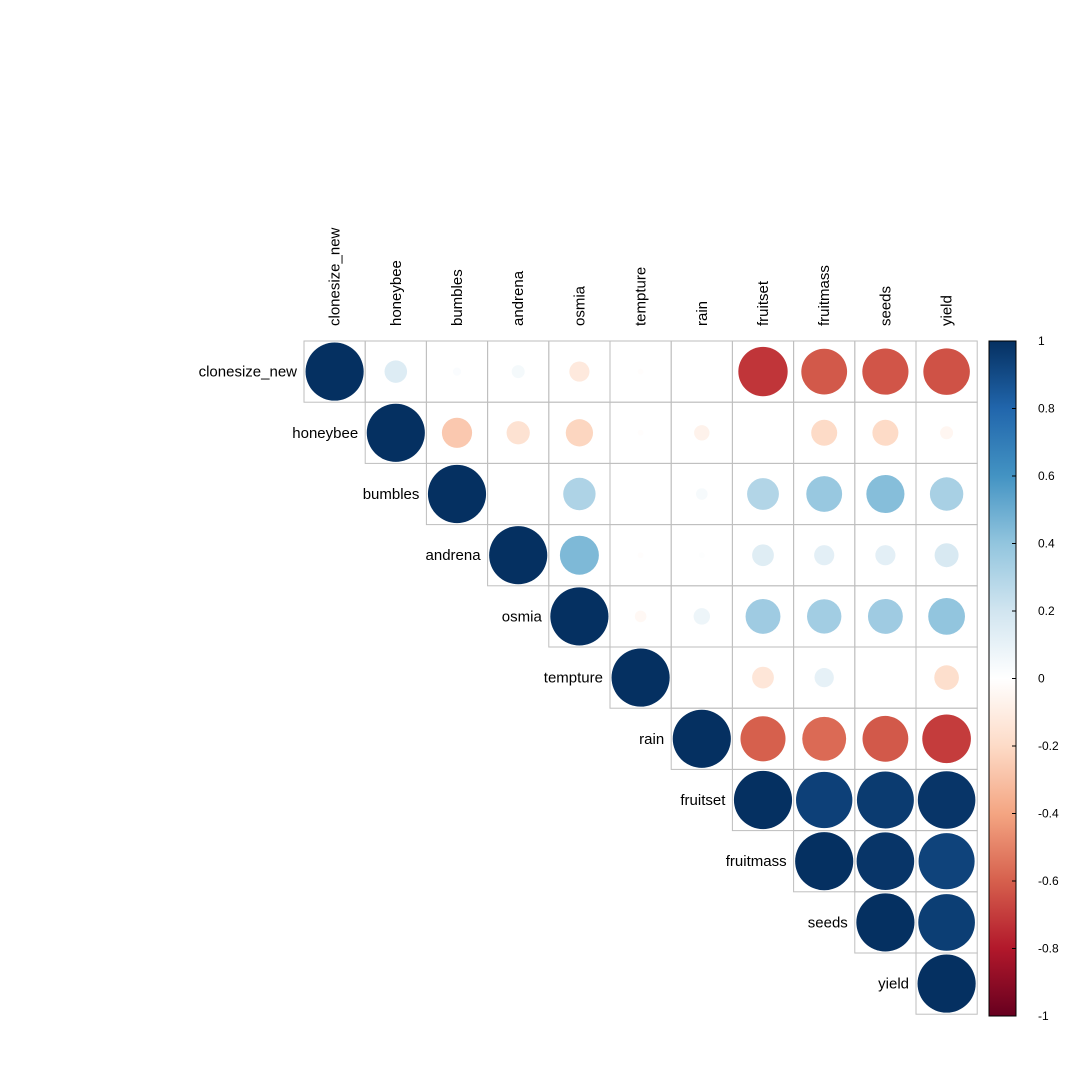 This screenshot has width=1080, height=1080. Describe the element at coordinates (824, 677) in the screenshot. I see `circle-tempture-fruitmass` at that location.